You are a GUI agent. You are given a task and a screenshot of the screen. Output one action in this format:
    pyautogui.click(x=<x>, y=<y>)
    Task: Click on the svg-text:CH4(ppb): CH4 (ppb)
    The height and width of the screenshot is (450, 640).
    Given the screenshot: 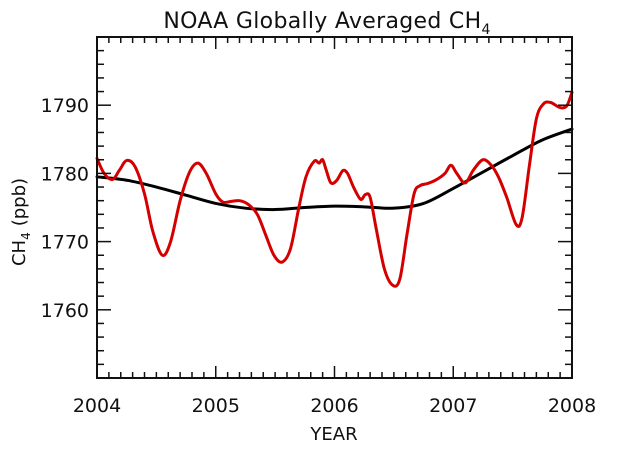 What is the action you would take?
    pyautogui.click(x=21, y=222)
    